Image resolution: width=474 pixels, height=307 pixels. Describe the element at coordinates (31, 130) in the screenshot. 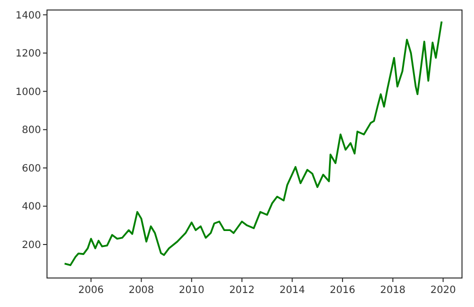

I see `y-tick-label: 800` at that location.